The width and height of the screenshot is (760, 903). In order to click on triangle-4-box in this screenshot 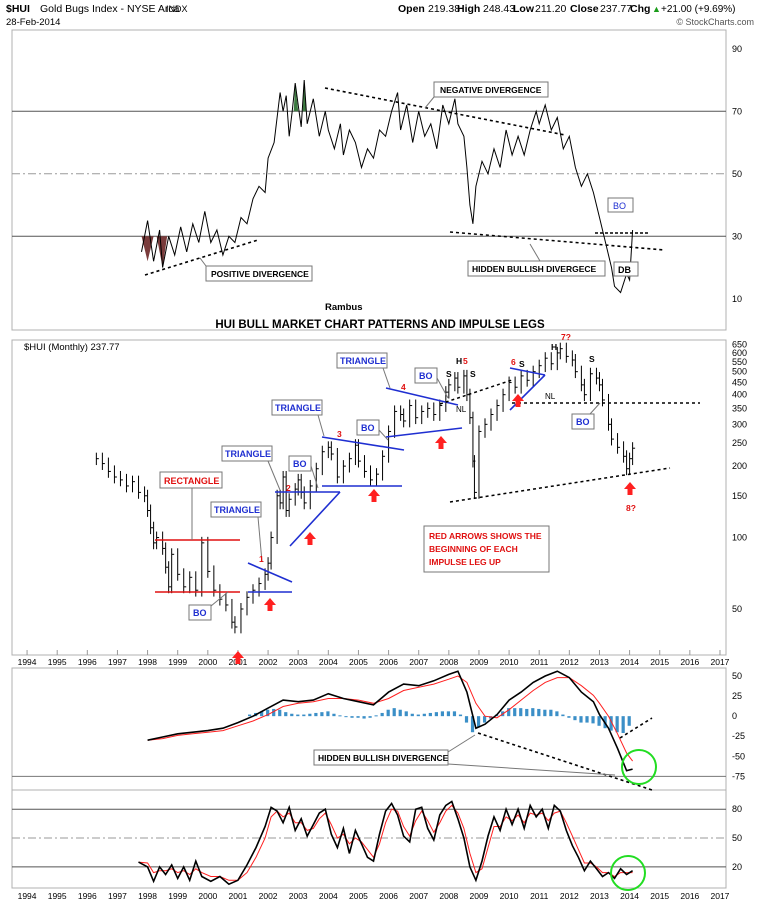, I will do `click(362, 360)`.